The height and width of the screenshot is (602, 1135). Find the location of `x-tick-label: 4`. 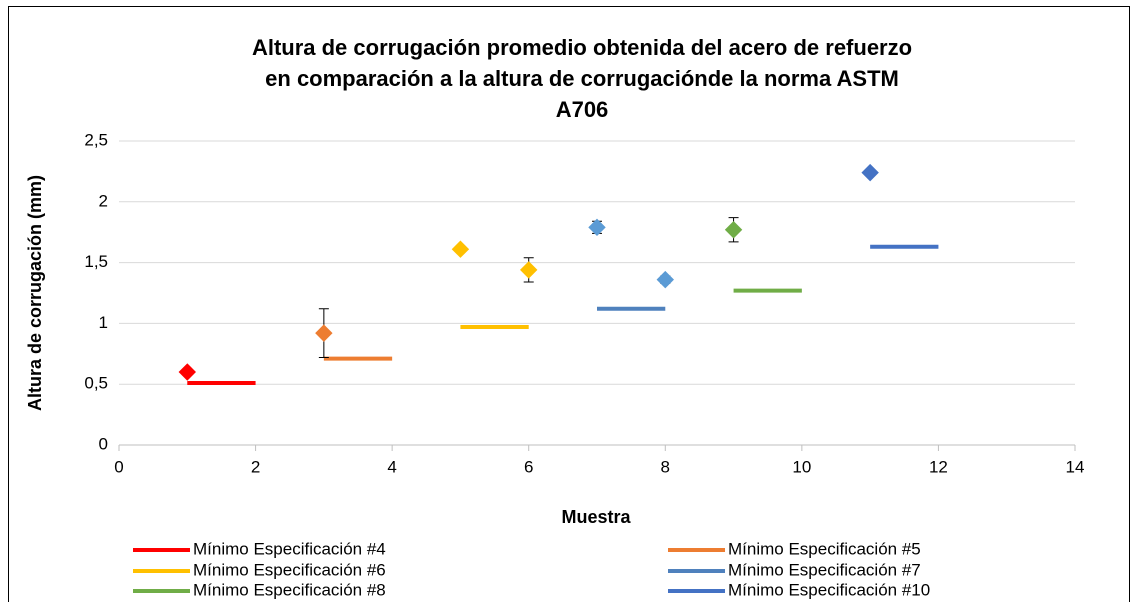

x-tick-label: 4 is located at coordinates (391, 466).